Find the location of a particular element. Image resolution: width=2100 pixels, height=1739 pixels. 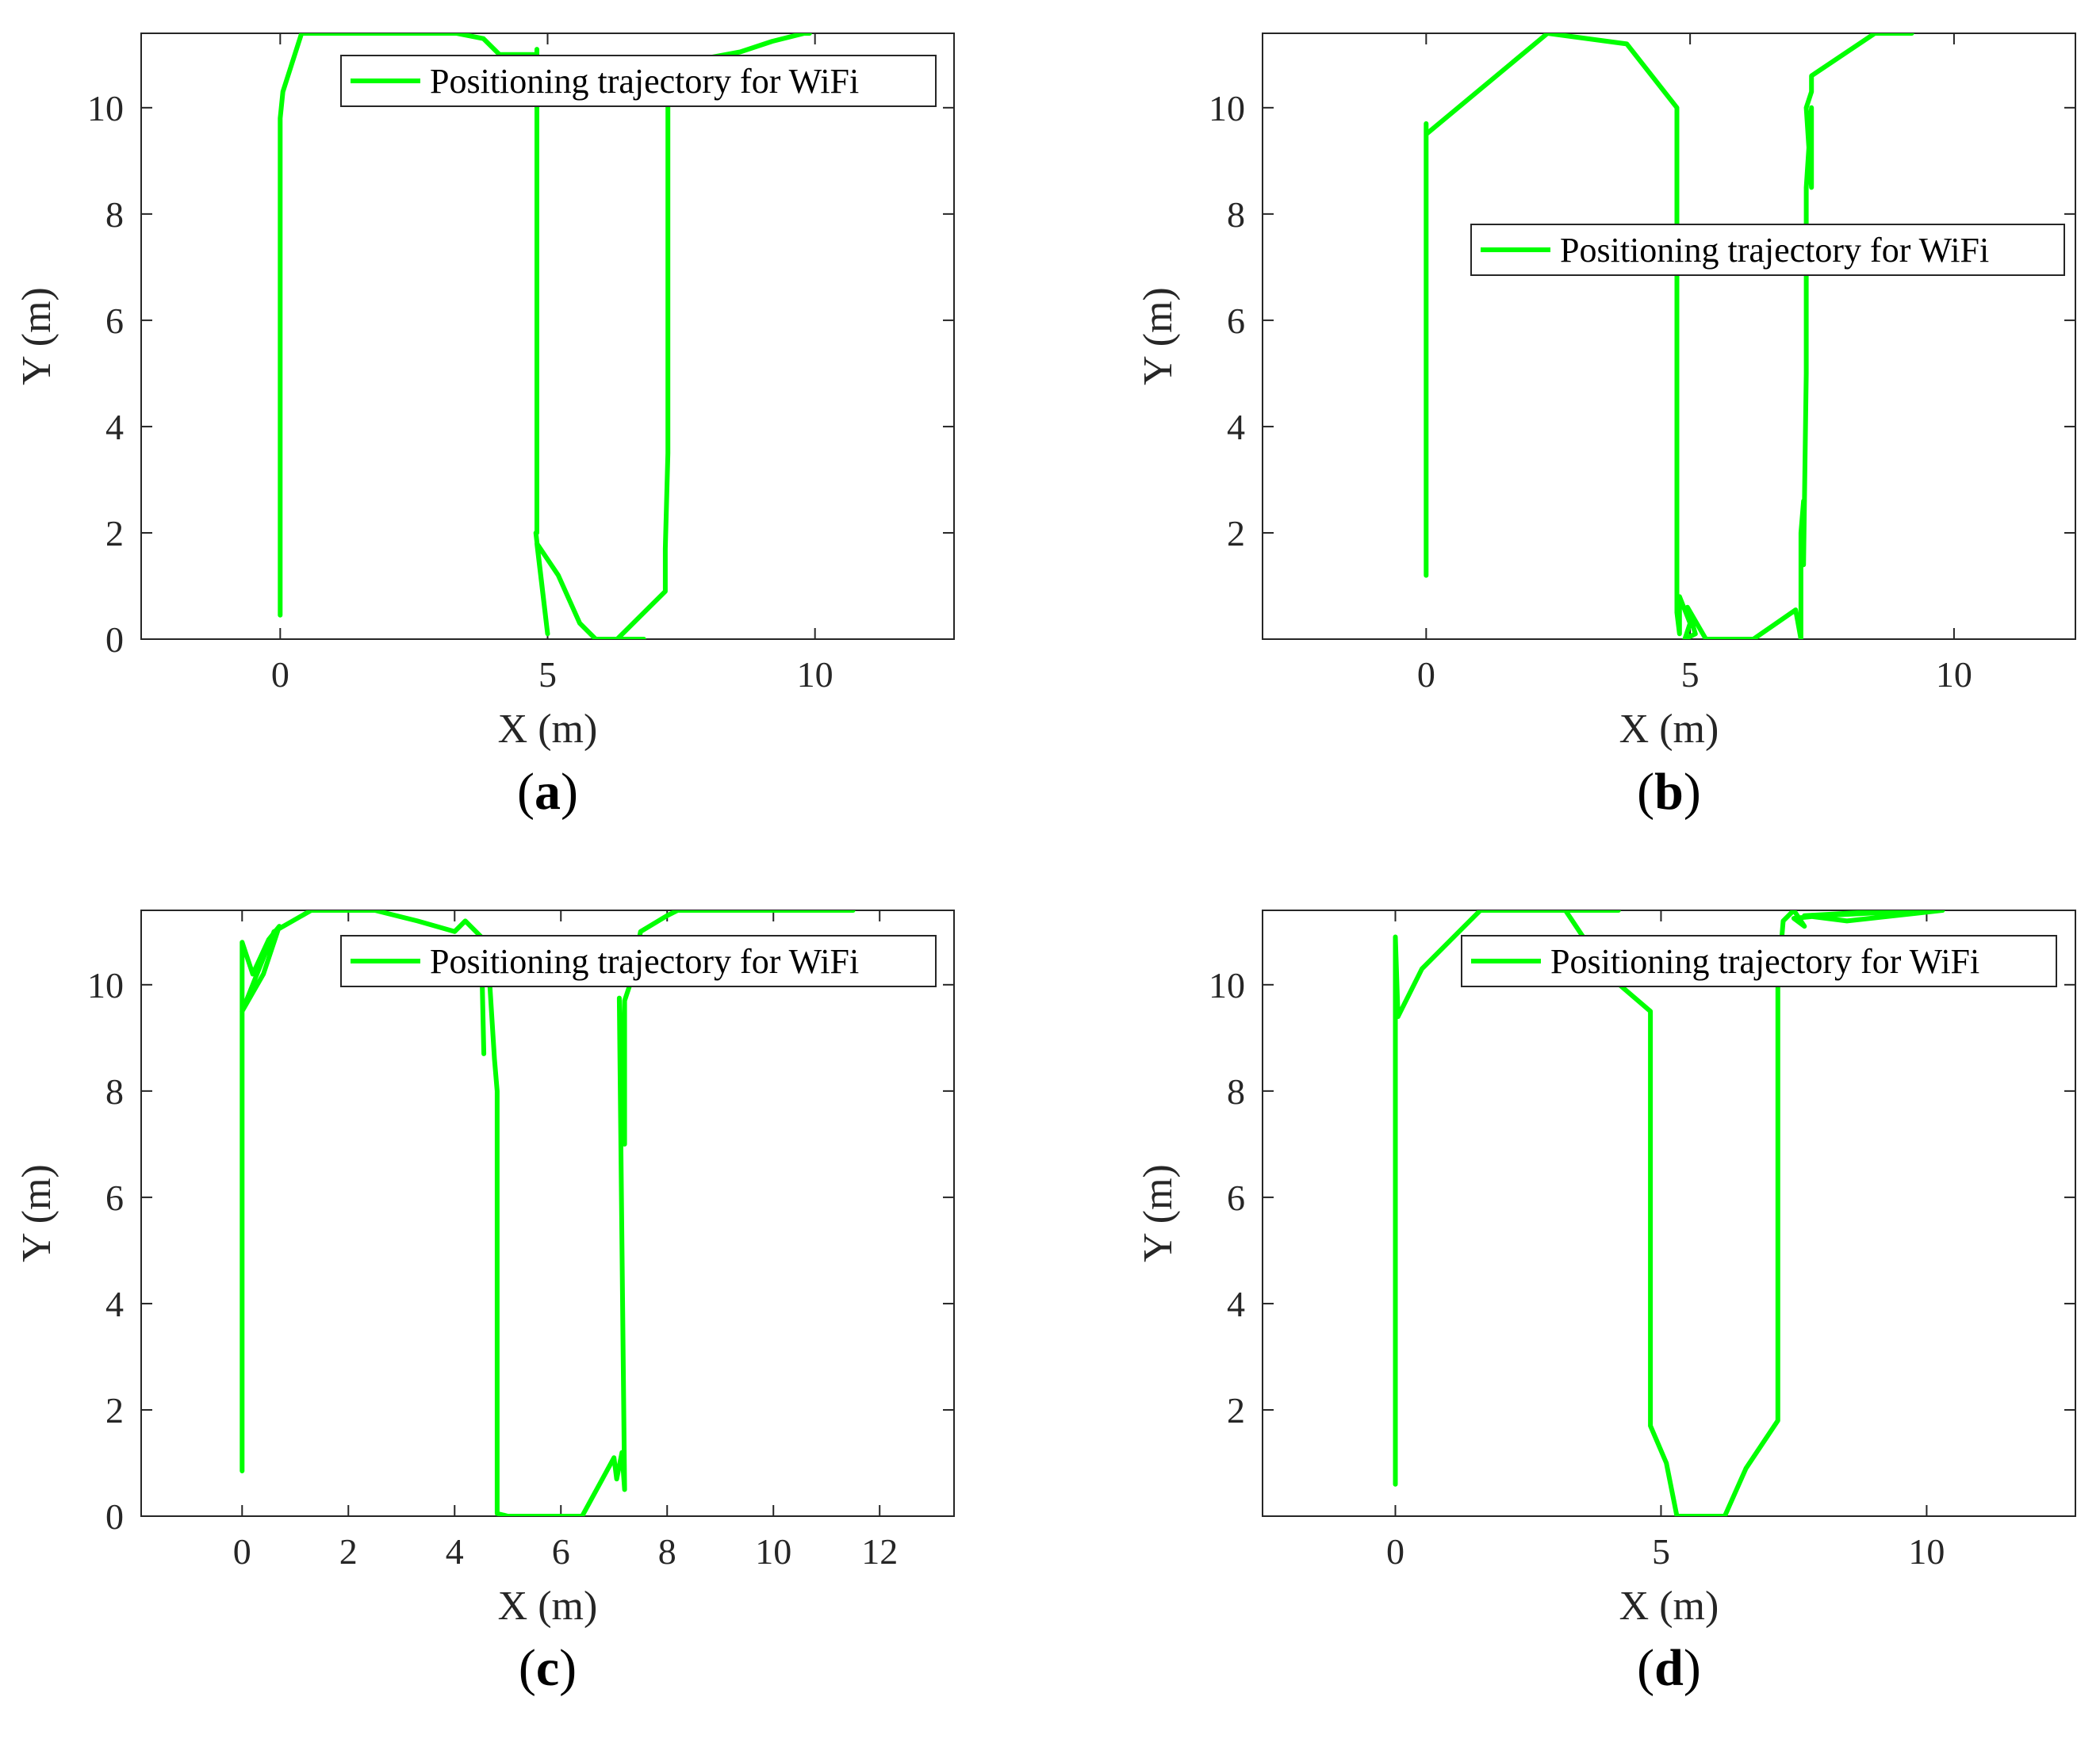

panel-d-ytick-label: 10 is located at coordinates (1227, 985).